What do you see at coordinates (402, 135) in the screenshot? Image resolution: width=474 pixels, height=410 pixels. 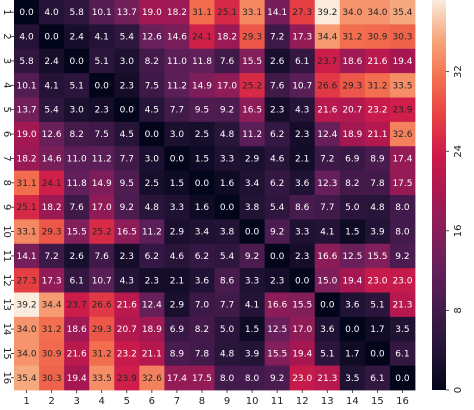 I see `cell-value-label: 32.6` at bounding box center [402, 135].